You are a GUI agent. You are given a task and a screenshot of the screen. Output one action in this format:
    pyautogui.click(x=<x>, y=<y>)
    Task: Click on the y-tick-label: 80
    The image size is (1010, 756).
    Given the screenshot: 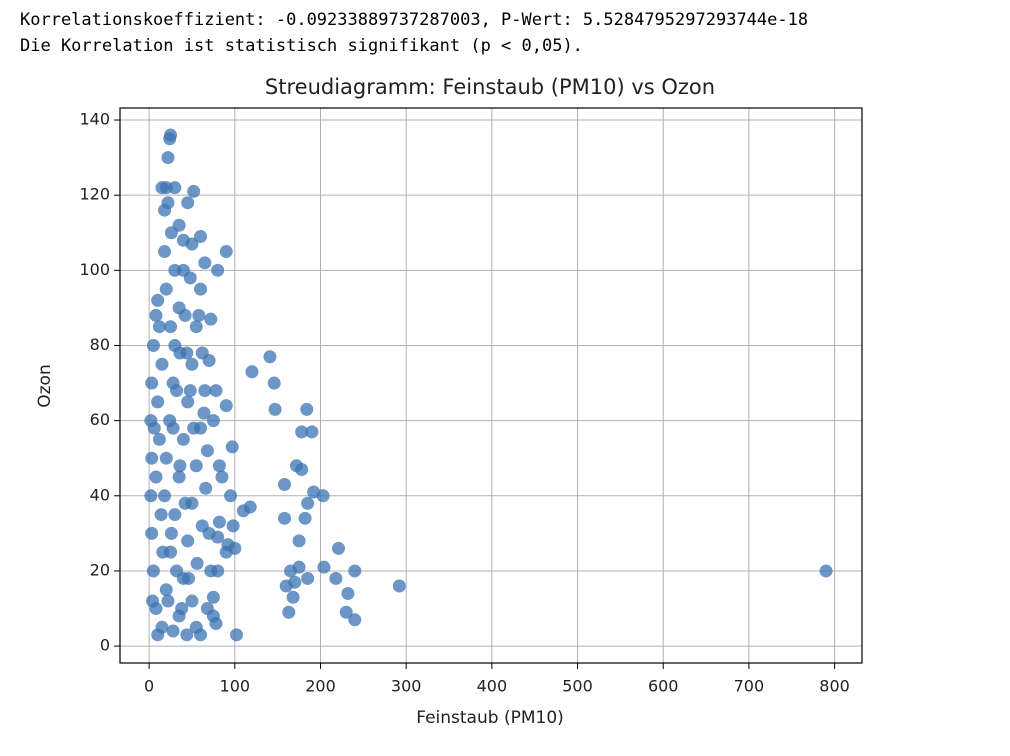 What is the action you would take?
    pyautogui.click(x=100, y=344)
    